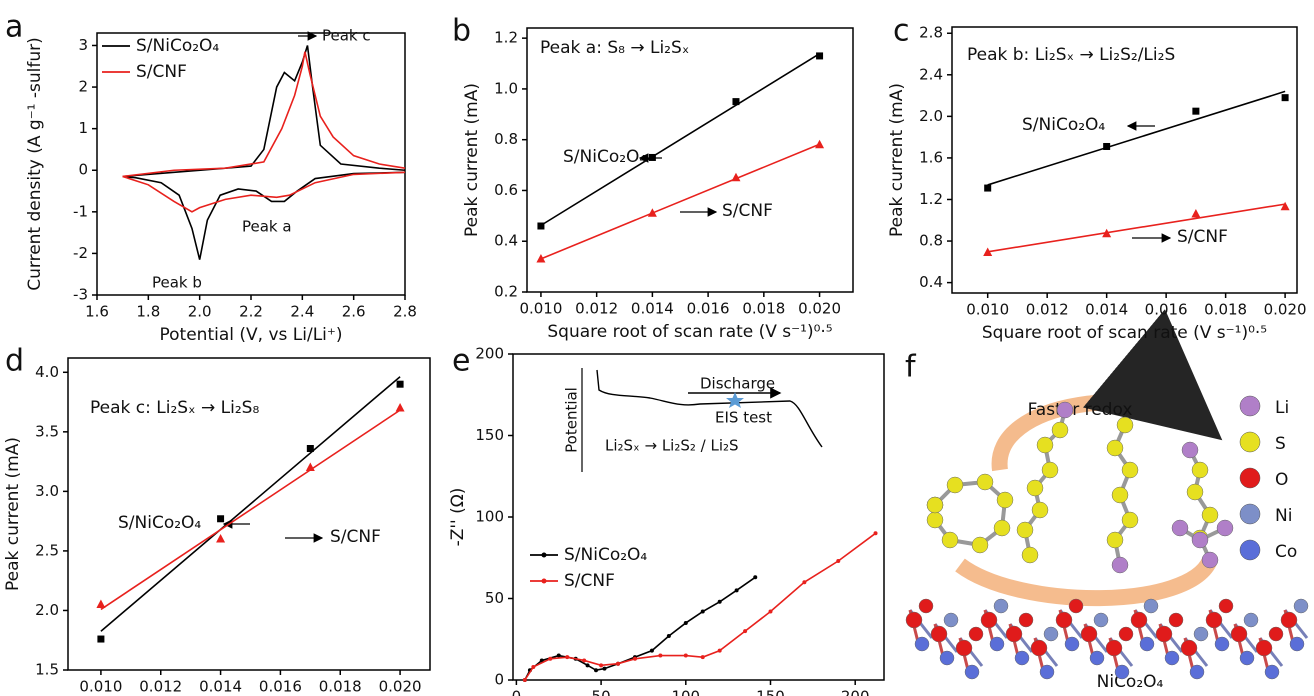  Describe the element at coordinates (931, 199) in the screenshot. I see `y-tick-label: 1.2` at that location.